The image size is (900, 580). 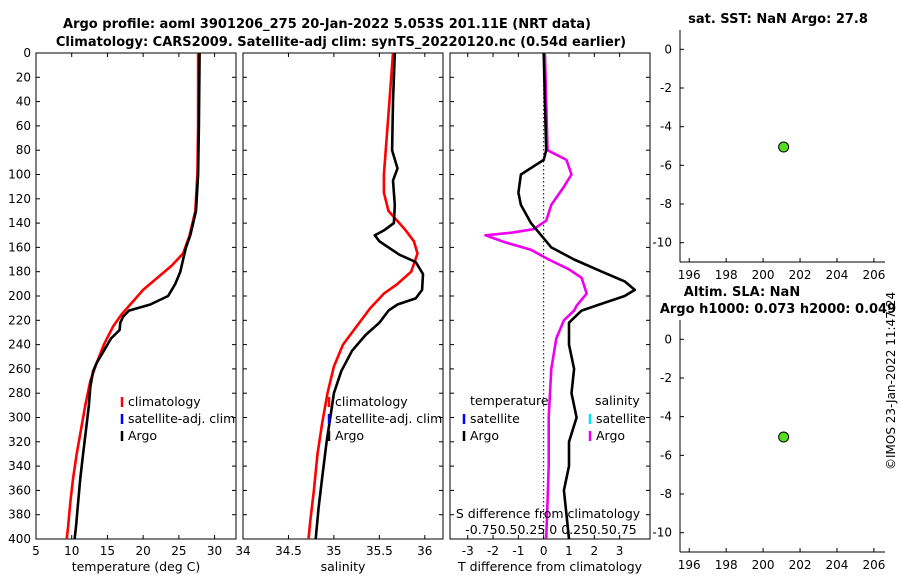 What do you see at coordinates (19, 418) in the screenshot?
I see `y-tick-label: 300` at bounding box center [19, 418].